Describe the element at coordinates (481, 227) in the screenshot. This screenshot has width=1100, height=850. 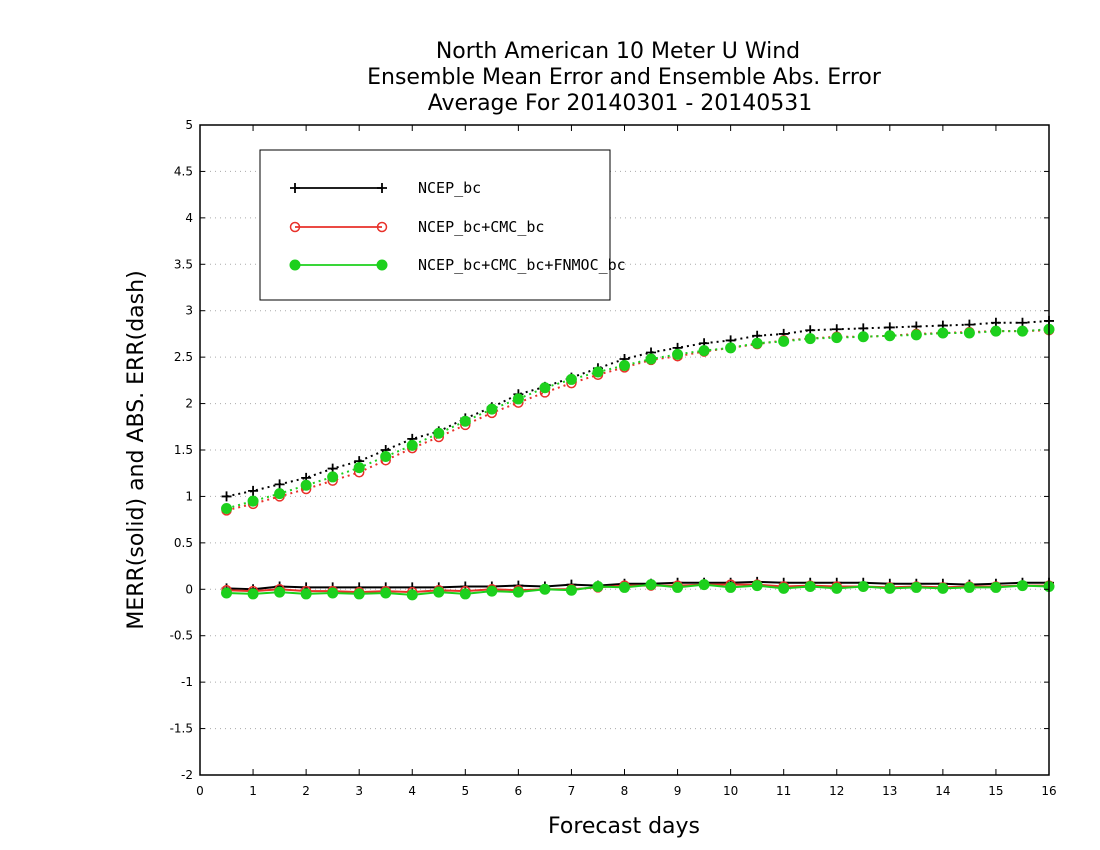
I see `legend-label: NCEP_bc+CMC_bc` at that location.